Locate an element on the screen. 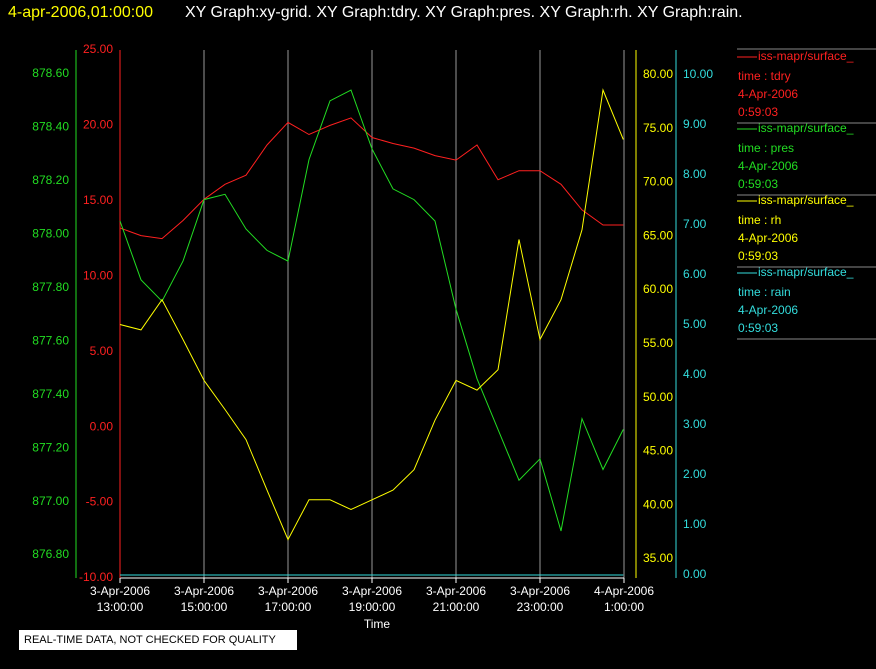  y-tick-label: 9.00 is located at coordinates (695, 124).